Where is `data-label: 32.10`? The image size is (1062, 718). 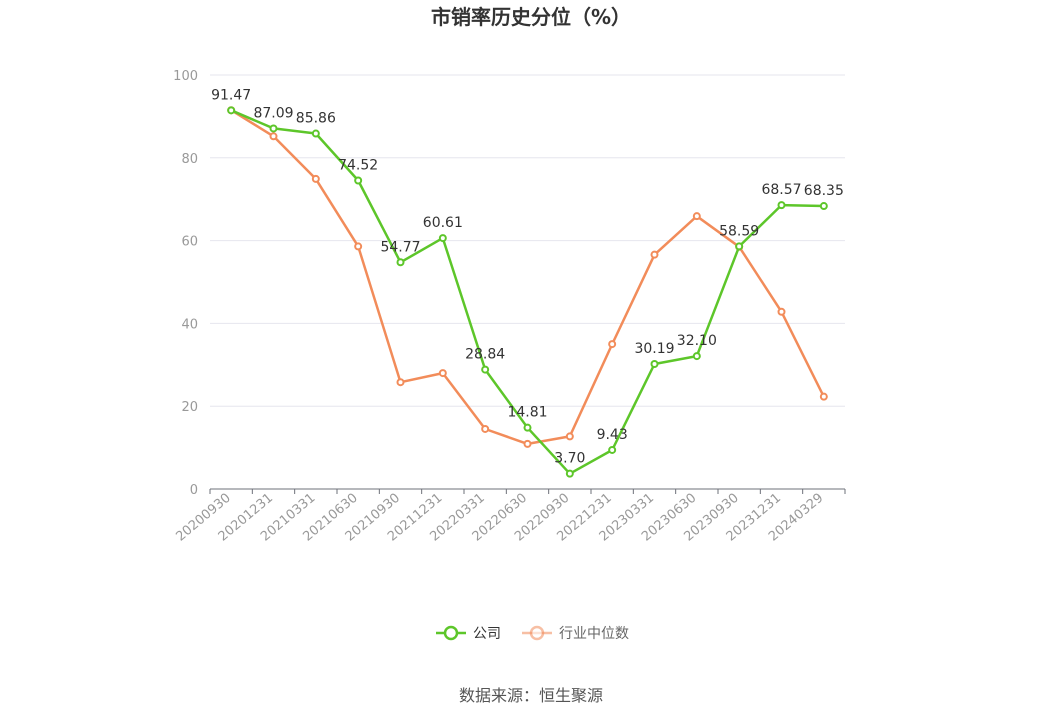
data-label: 32.10 is located at coordinates (697, 341).